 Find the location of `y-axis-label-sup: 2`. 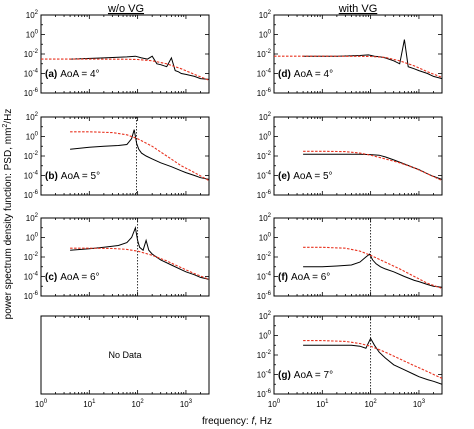

y-axis-label-sup: 2 is located at coordinates (5, 126).